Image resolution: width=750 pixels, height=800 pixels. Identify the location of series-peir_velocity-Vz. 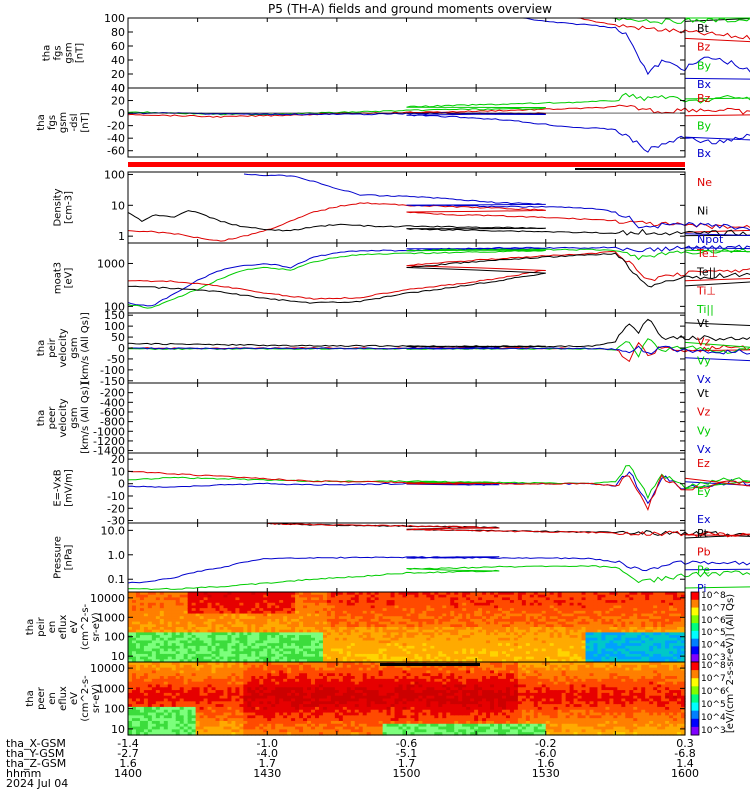
(438, 352).